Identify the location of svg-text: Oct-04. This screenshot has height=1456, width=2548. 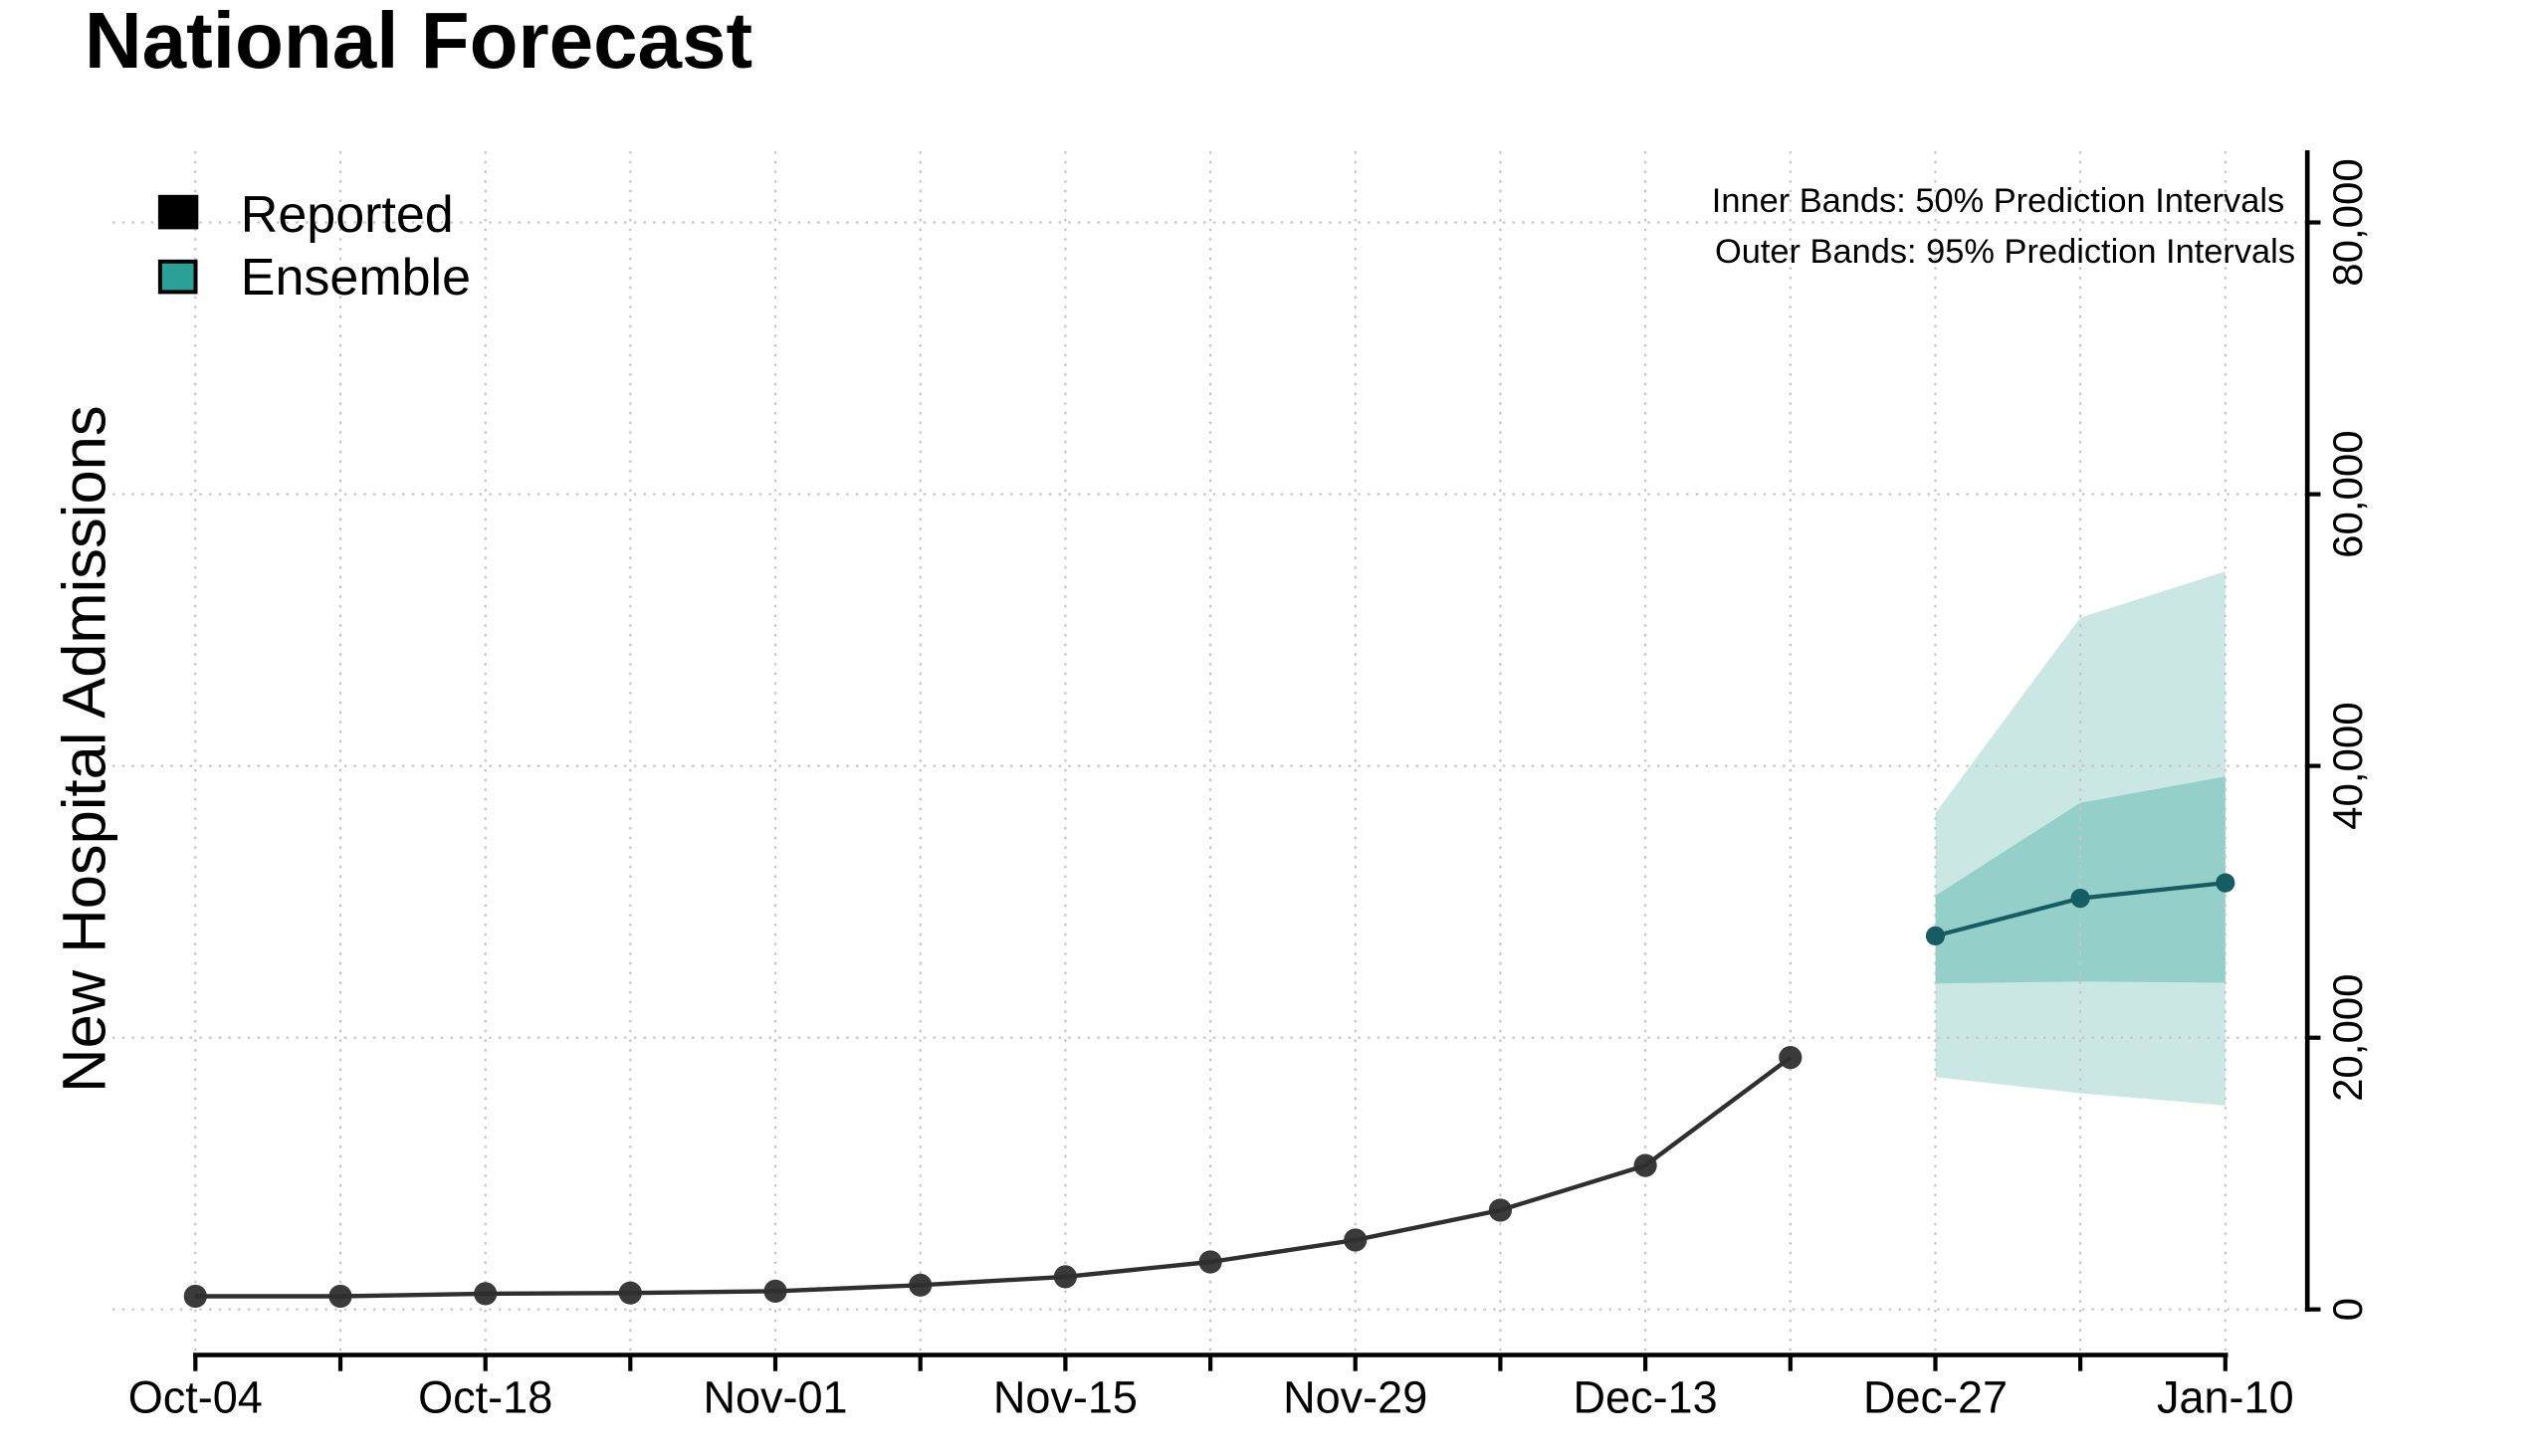
(195, 1397).